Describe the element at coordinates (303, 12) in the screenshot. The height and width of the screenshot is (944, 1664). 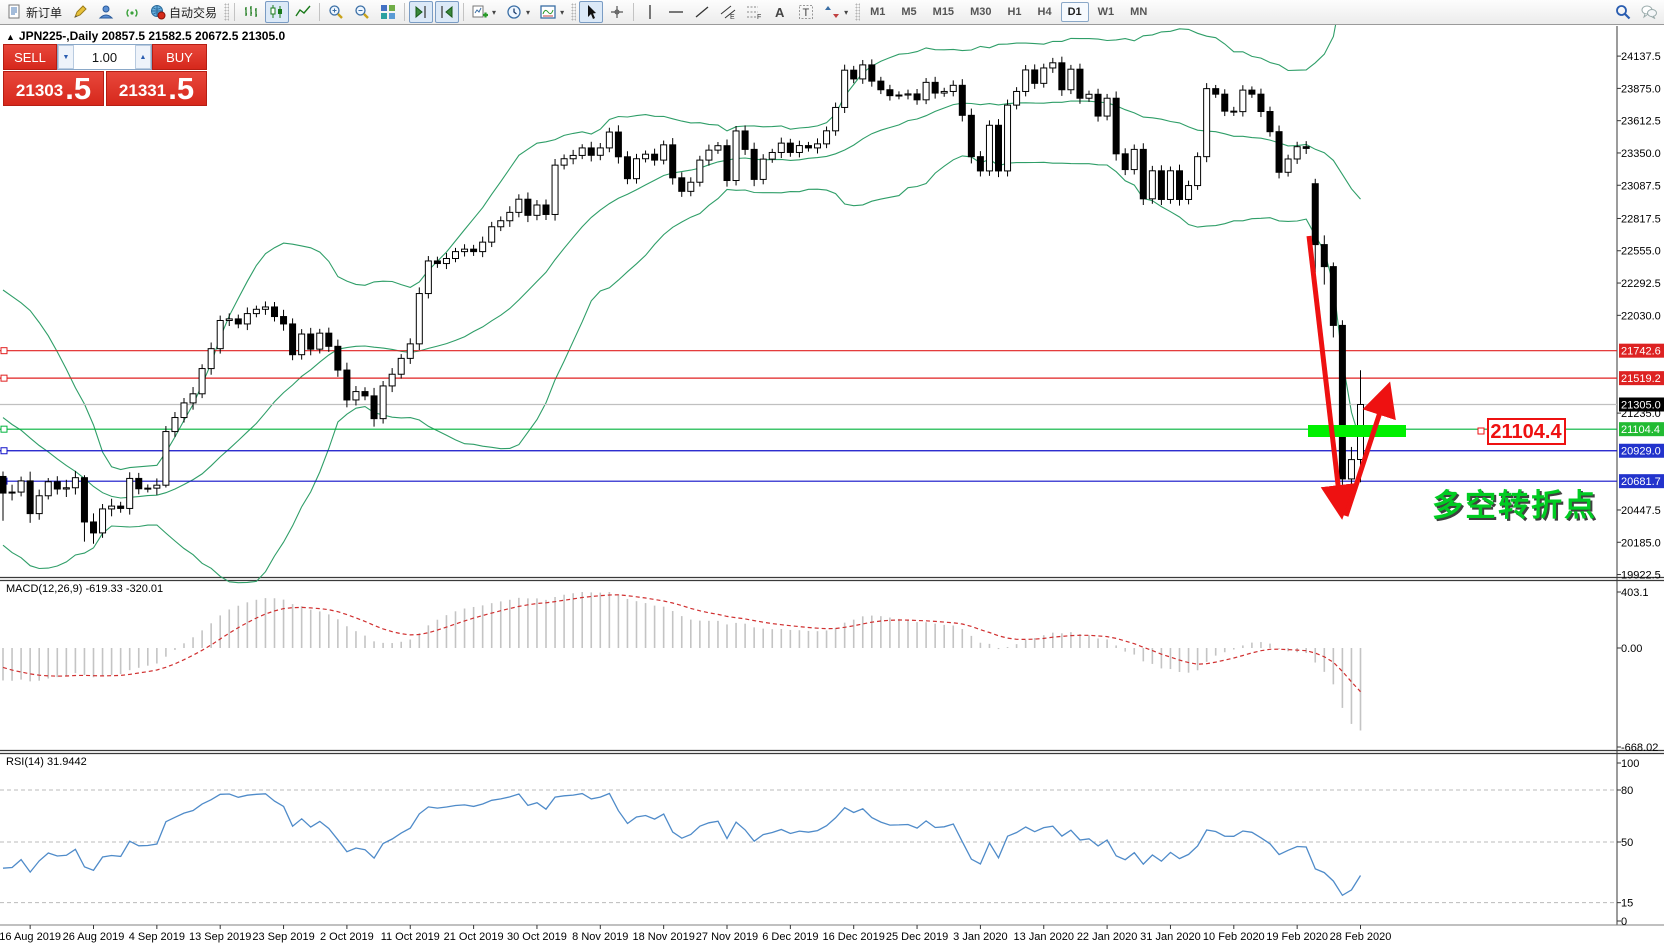
I see `line-chart-button` at that location.